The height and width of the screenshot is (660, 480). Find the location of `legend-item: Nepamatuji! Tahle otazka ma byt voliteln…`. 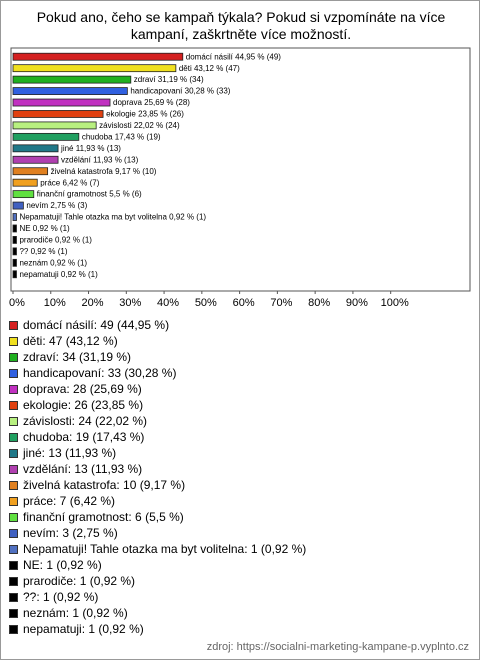

legend-item: Nepamatuji! Tahle otazka ma byt voliteln… is located at coordinates (157, 549).